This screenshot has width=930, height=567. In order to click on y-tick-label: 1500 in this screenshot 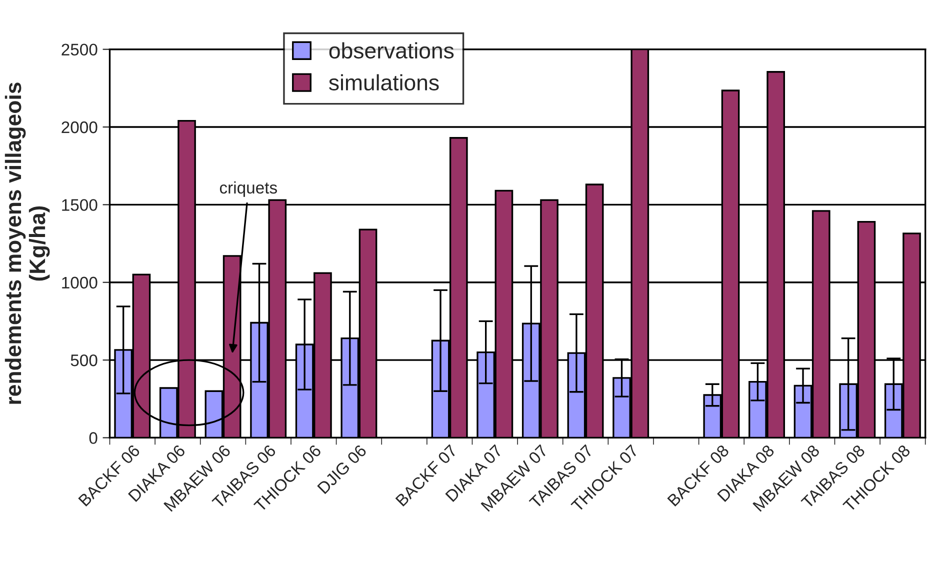, I will do `click(80, 205)`.